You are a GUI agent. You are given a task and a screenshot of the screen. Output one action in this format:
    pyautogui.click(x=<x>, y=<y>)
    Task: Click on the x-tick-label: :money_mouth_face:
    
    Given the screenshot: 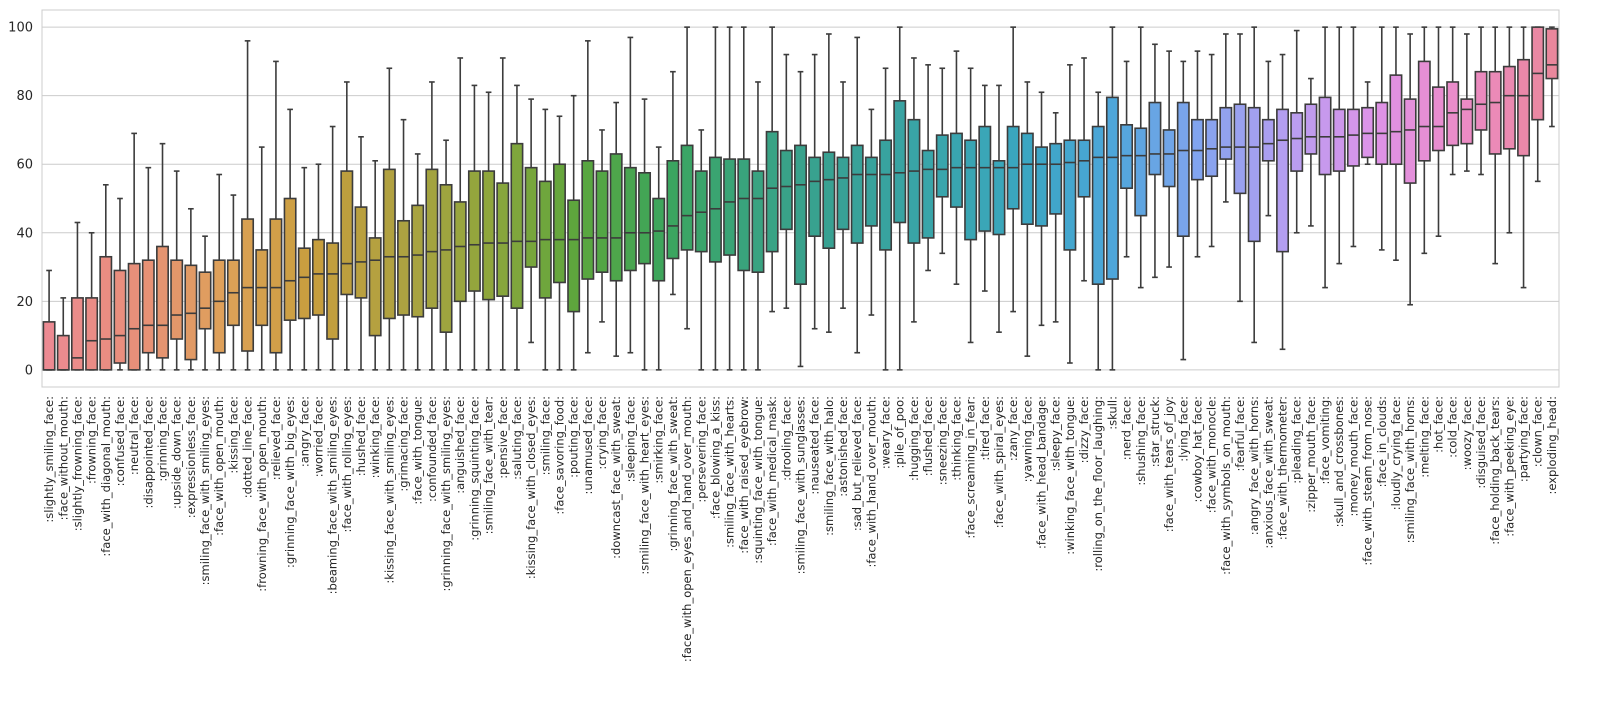 What is the action you would take?
    pyautogui.click(x=1353, y=456)
    